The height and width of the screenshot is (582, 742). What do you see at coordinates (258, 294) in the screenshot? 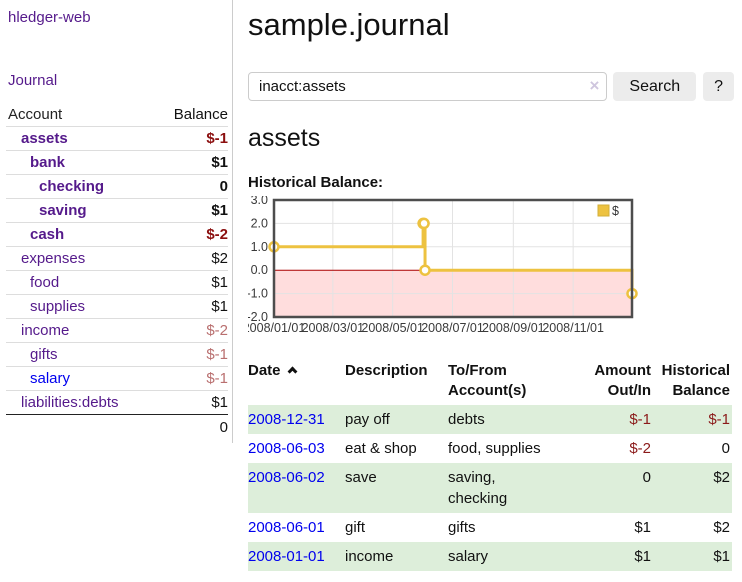
I see `y-axis-tick-label: -1.0` at bounding box center [258, 294].